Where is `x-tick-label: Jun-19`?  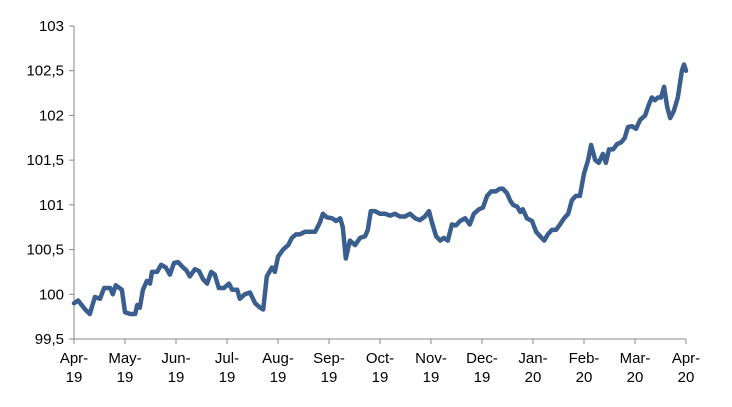 x-tick-label: Jun-19 is located at coordinates (175, 368).